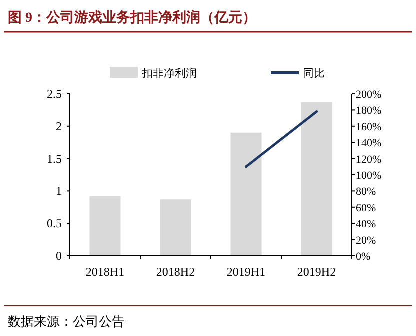 This screenshot has height=336, width=416. I want to click on x-tick-label: 2018H1, so click(105, 272).